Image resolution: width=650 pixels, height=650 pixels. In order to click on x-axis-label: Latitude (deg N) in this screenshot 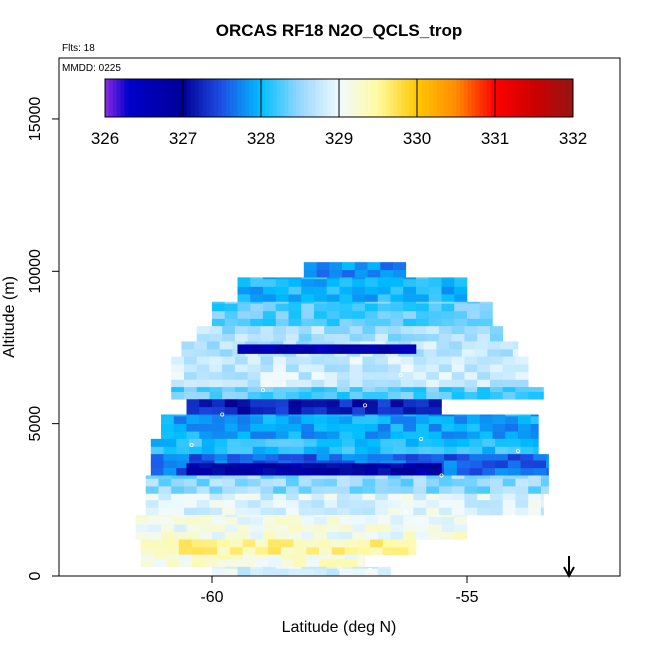, I will do `click(339, 627)`.